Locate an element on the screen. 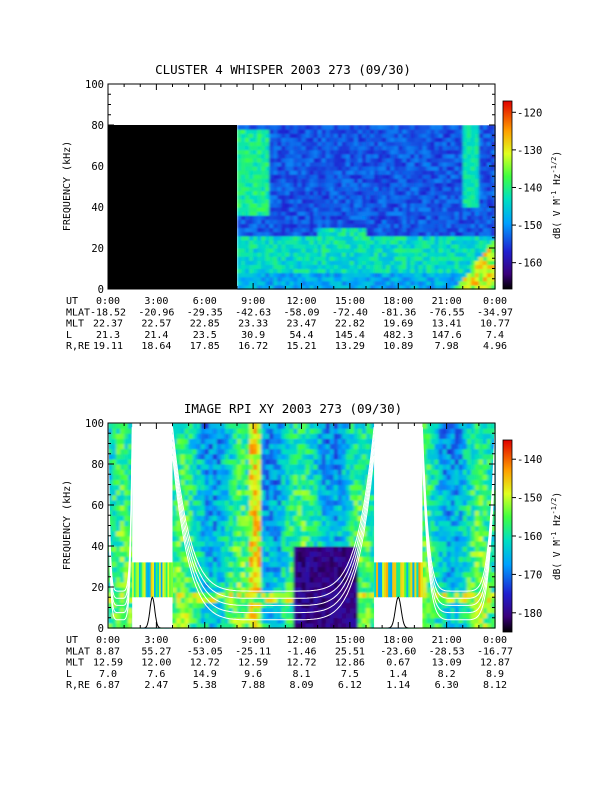  ephemeris-value: 2.47 is located at coordinates (156, 685).